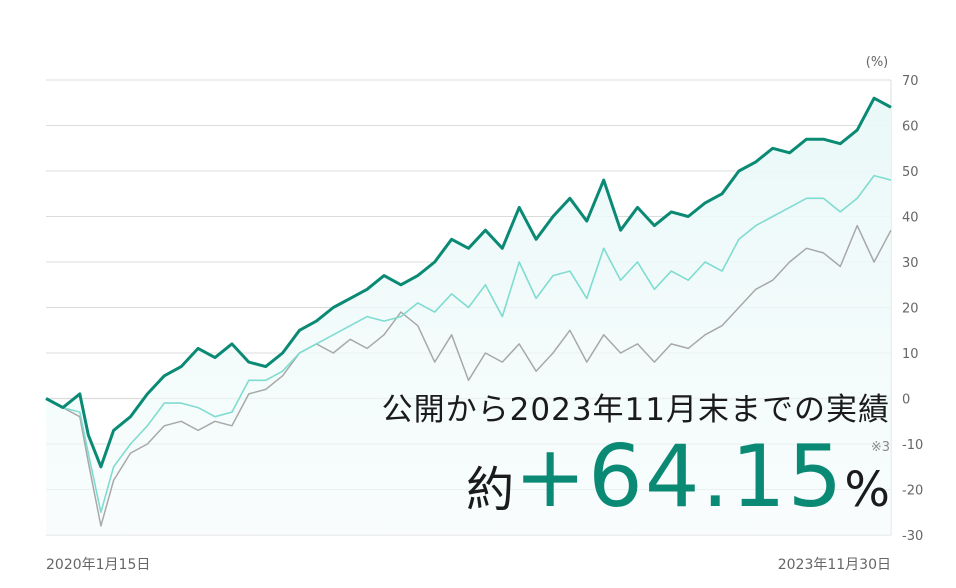 The height and width of the screenshot is (588, 956). I want to click on y-tick-labels: 70 60 50 40 30 20 10 0 -10 -20 -30, so click(912, 309).